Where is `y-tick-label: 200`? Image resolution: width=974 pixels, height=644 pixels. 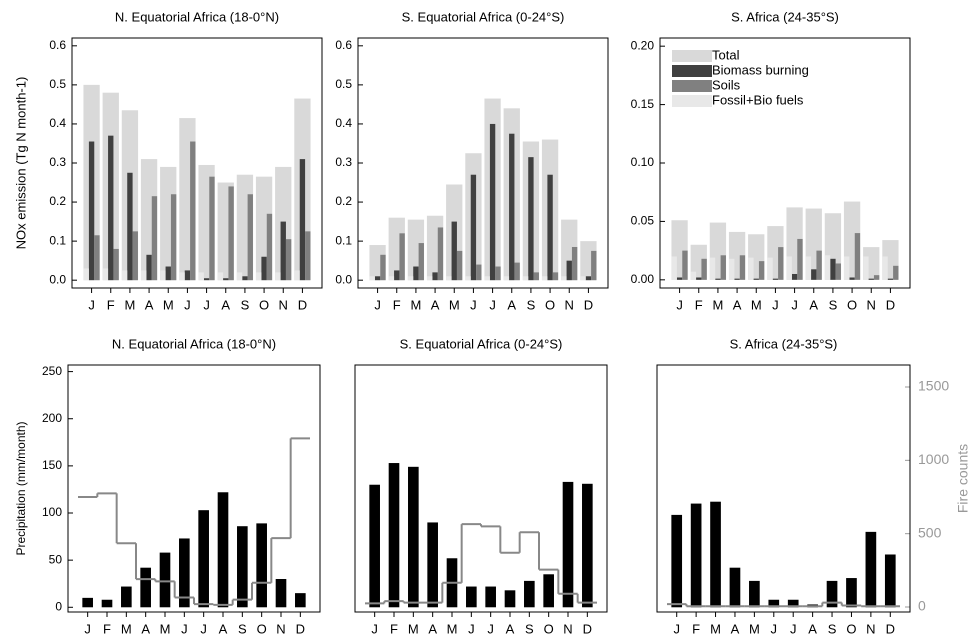
y-tick-label: 200 is located at coordinates (52, 418).